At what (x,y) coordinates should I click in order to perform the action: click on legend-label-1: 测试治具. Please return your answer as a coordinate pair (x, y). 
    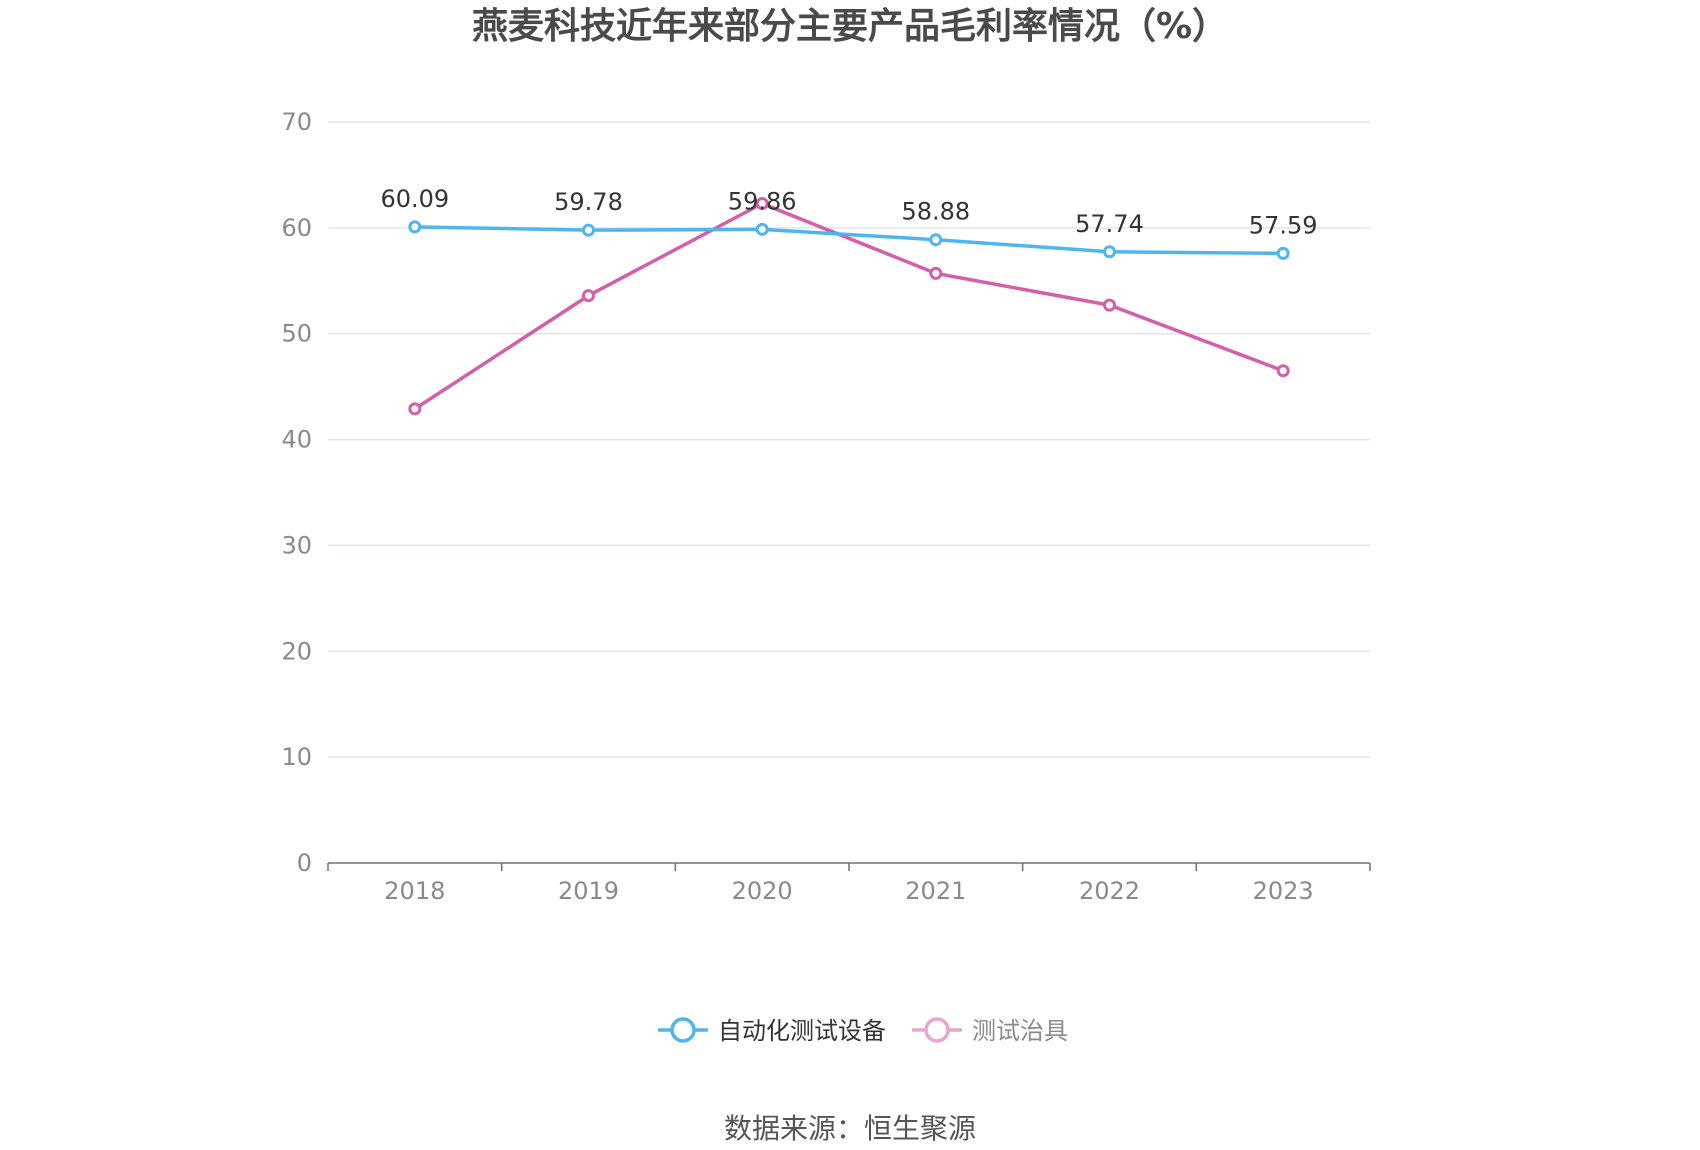
    Looking at the image, I should click on (1020, 1031).